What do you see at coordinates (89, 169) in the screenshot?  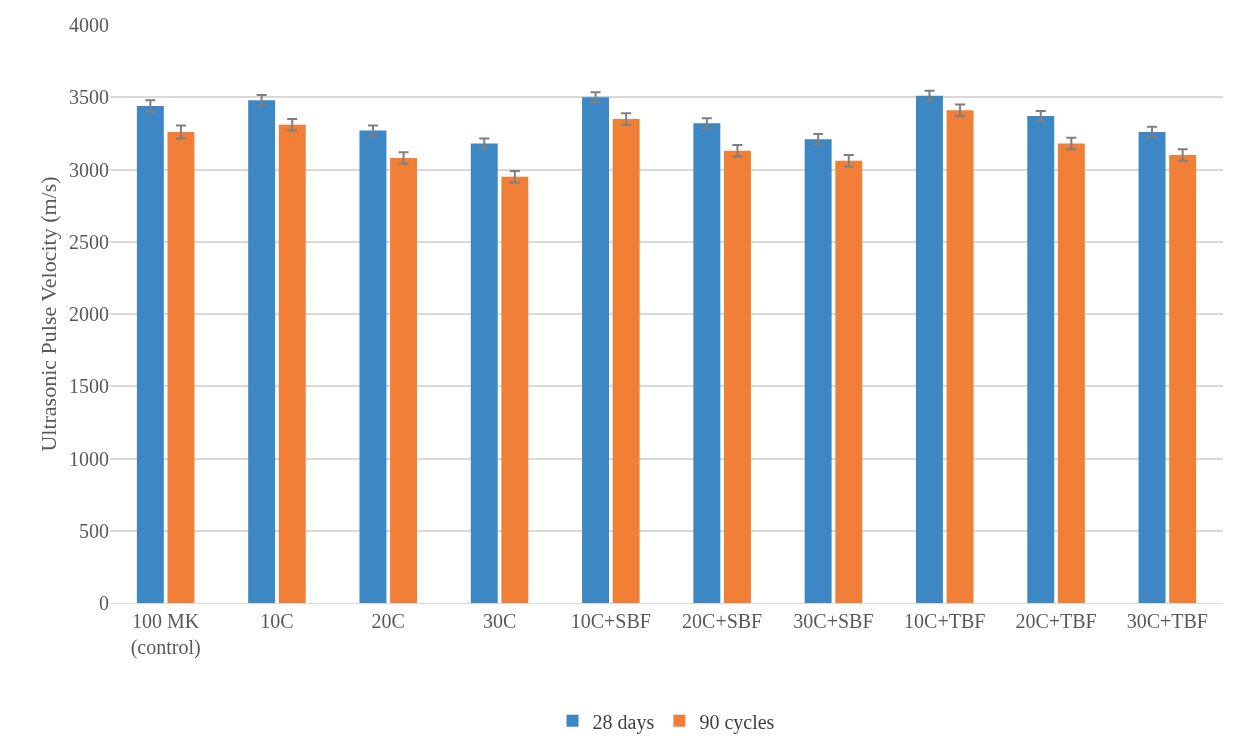 I see `y-tick-label: 3000` at bounding box center [89, 169].